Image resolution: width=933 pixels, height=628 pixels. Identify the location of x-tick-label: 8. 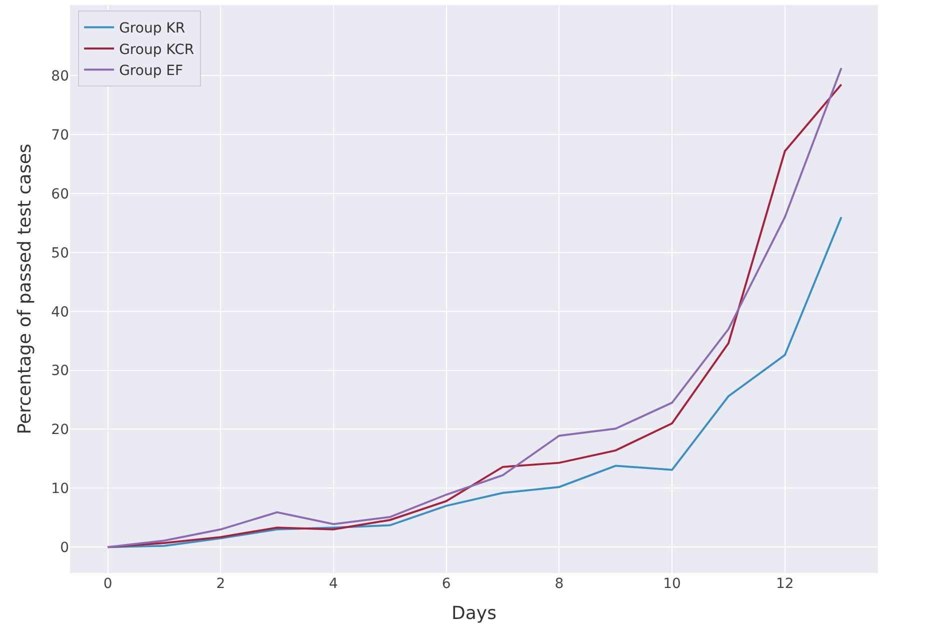
(559, 584).